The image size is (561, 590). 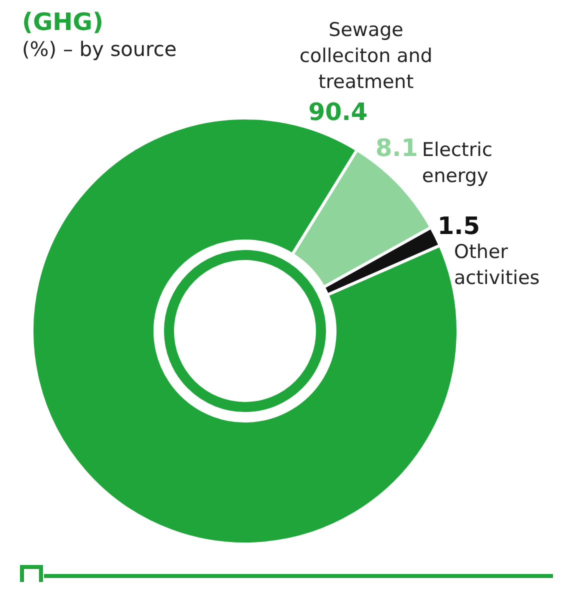 I want to click on text: (%) – by source, so click(x=99, y=49).